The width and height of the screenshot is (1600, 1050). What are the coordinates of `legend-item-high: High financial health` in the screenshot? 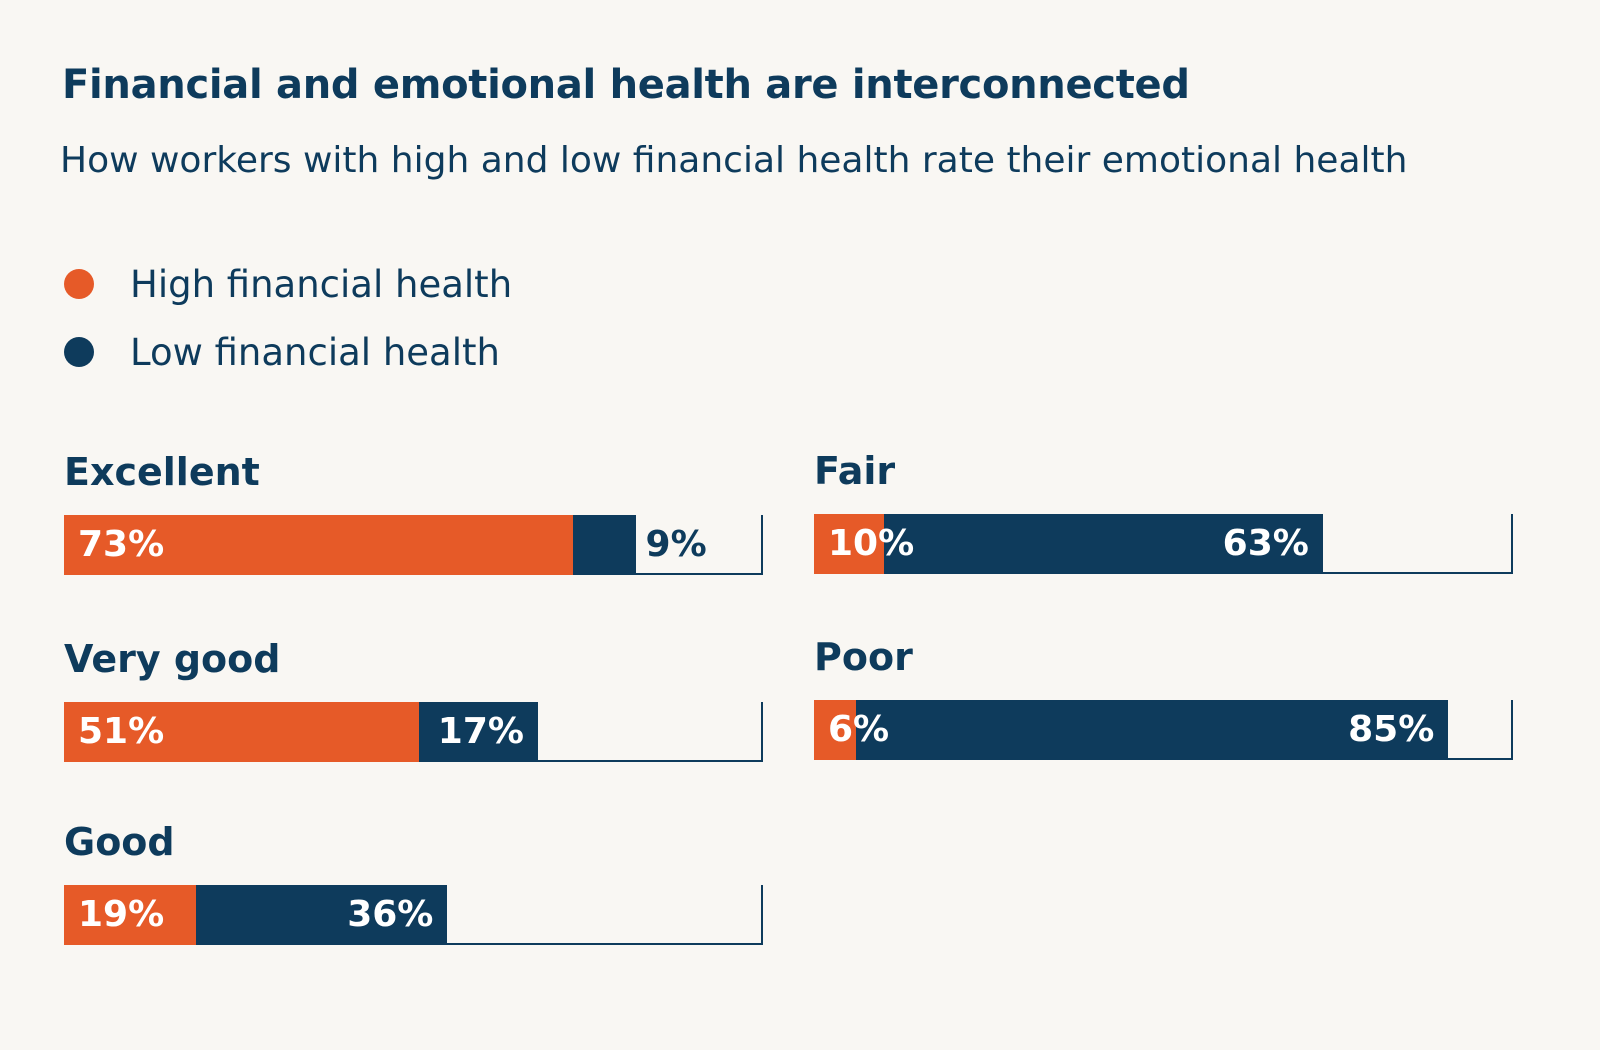 It's located at (288, 284).